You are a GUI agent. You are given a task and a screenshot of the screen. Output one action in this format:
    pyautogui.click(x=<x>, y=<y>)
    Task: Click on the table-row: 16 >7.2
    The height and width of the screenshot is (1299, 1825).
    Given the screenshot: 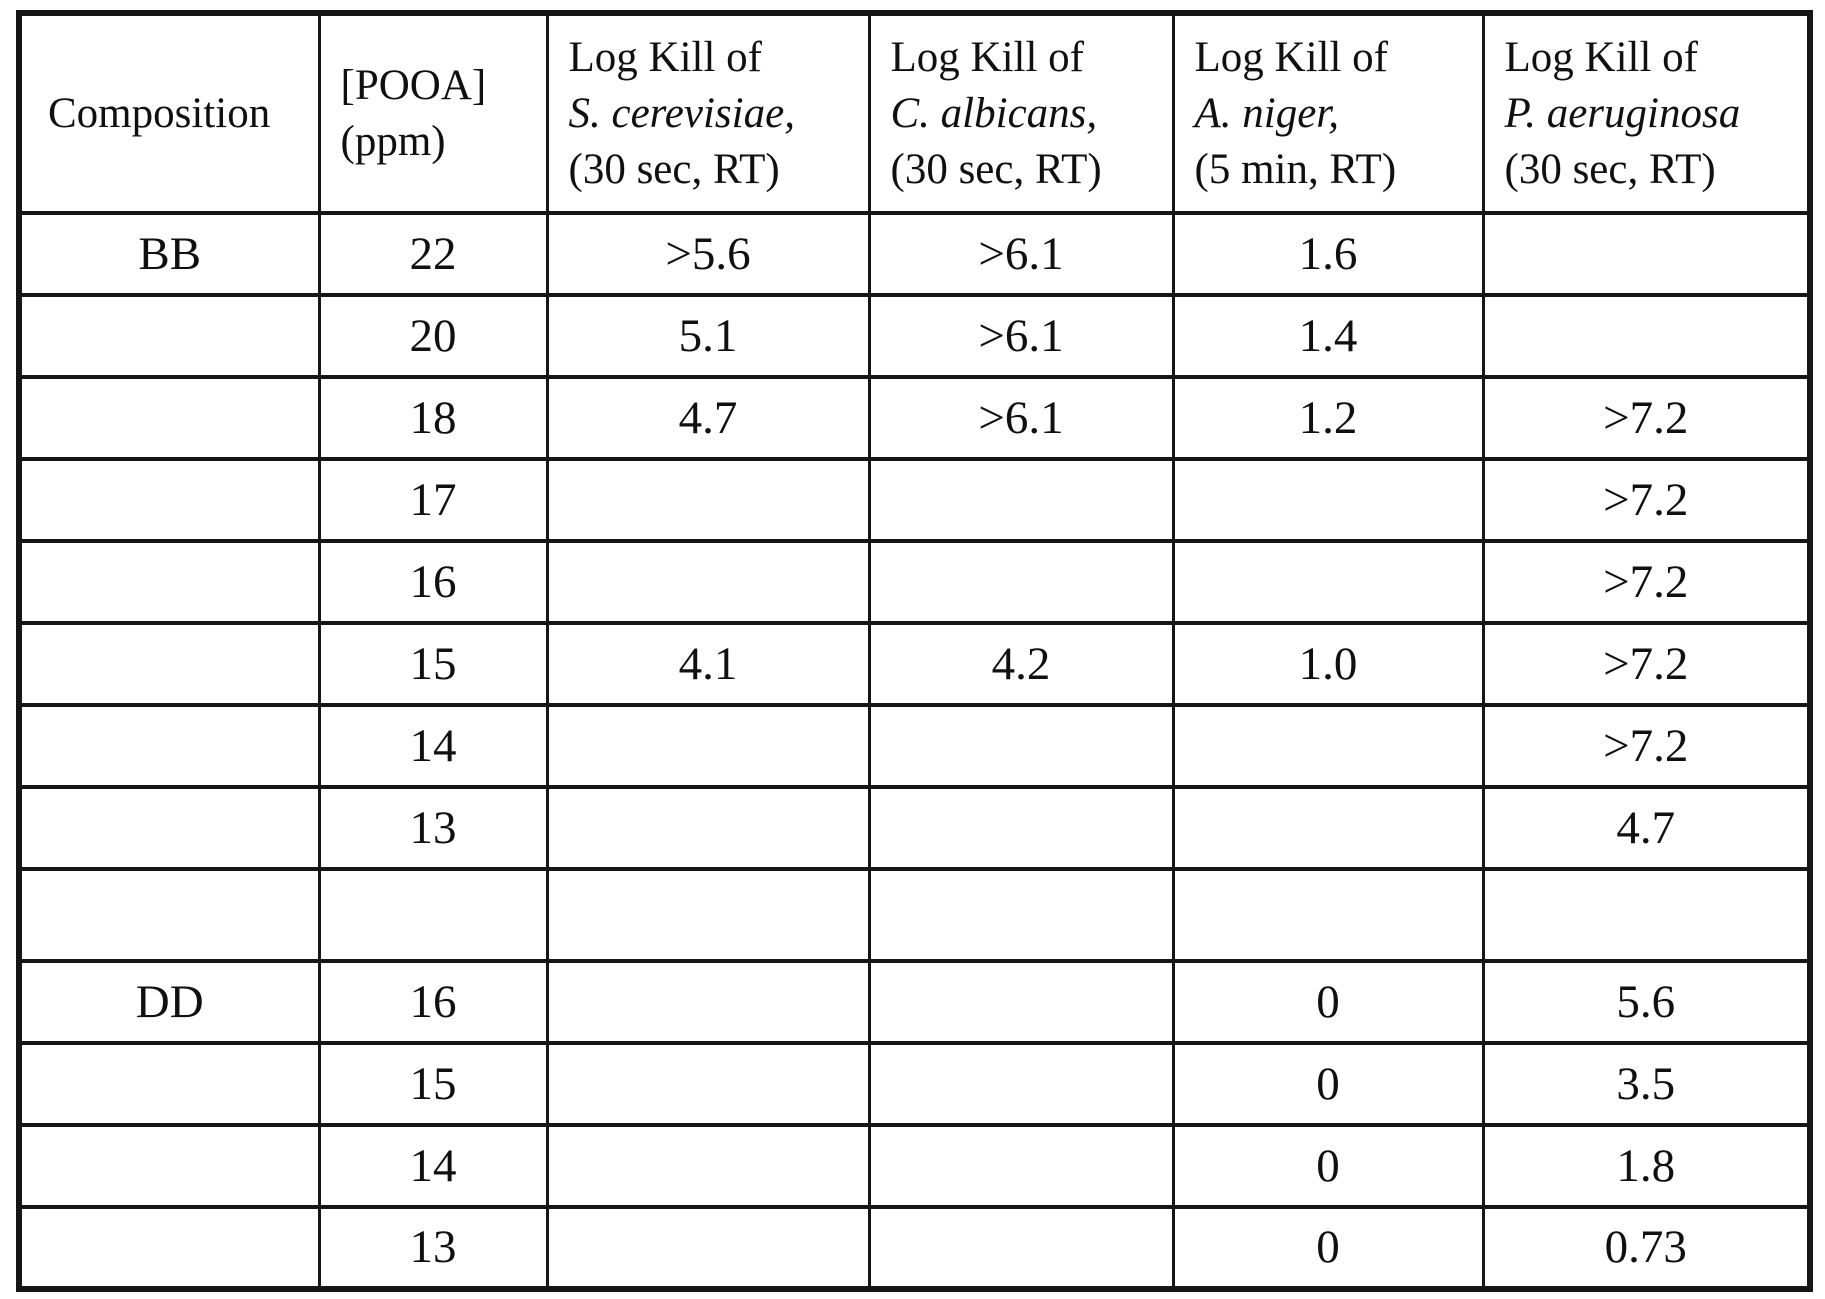 What is the action you would take?
    pyautogui.click(x=914, y=582)
    